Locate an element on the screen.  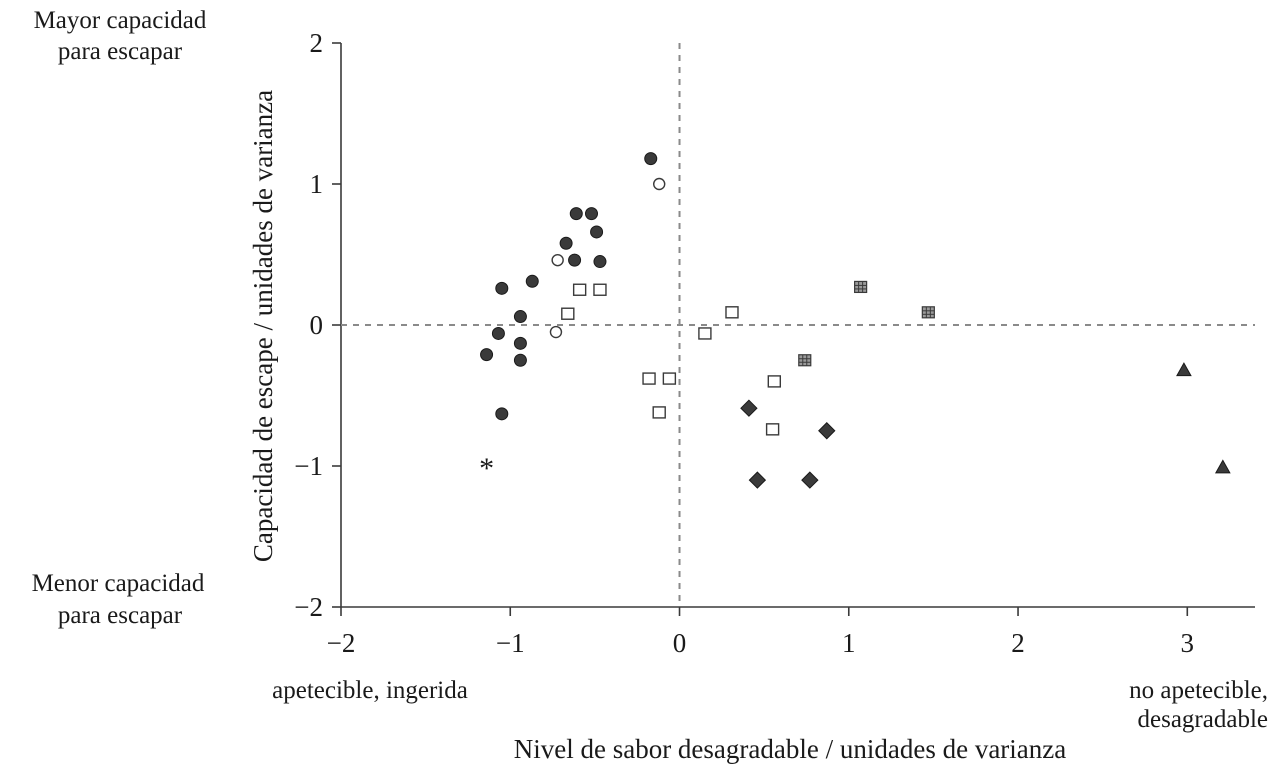
annotation-y-top-line1: Mayor capacidad is located at coordinates (120, 20).